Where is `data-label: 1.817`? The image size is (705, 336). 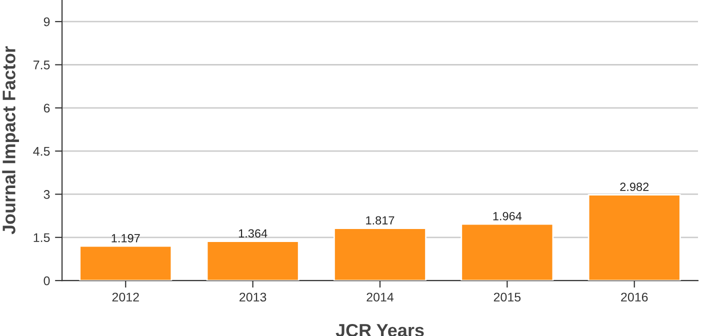 data-label: 1.817 is located at coordinates (380, 220).